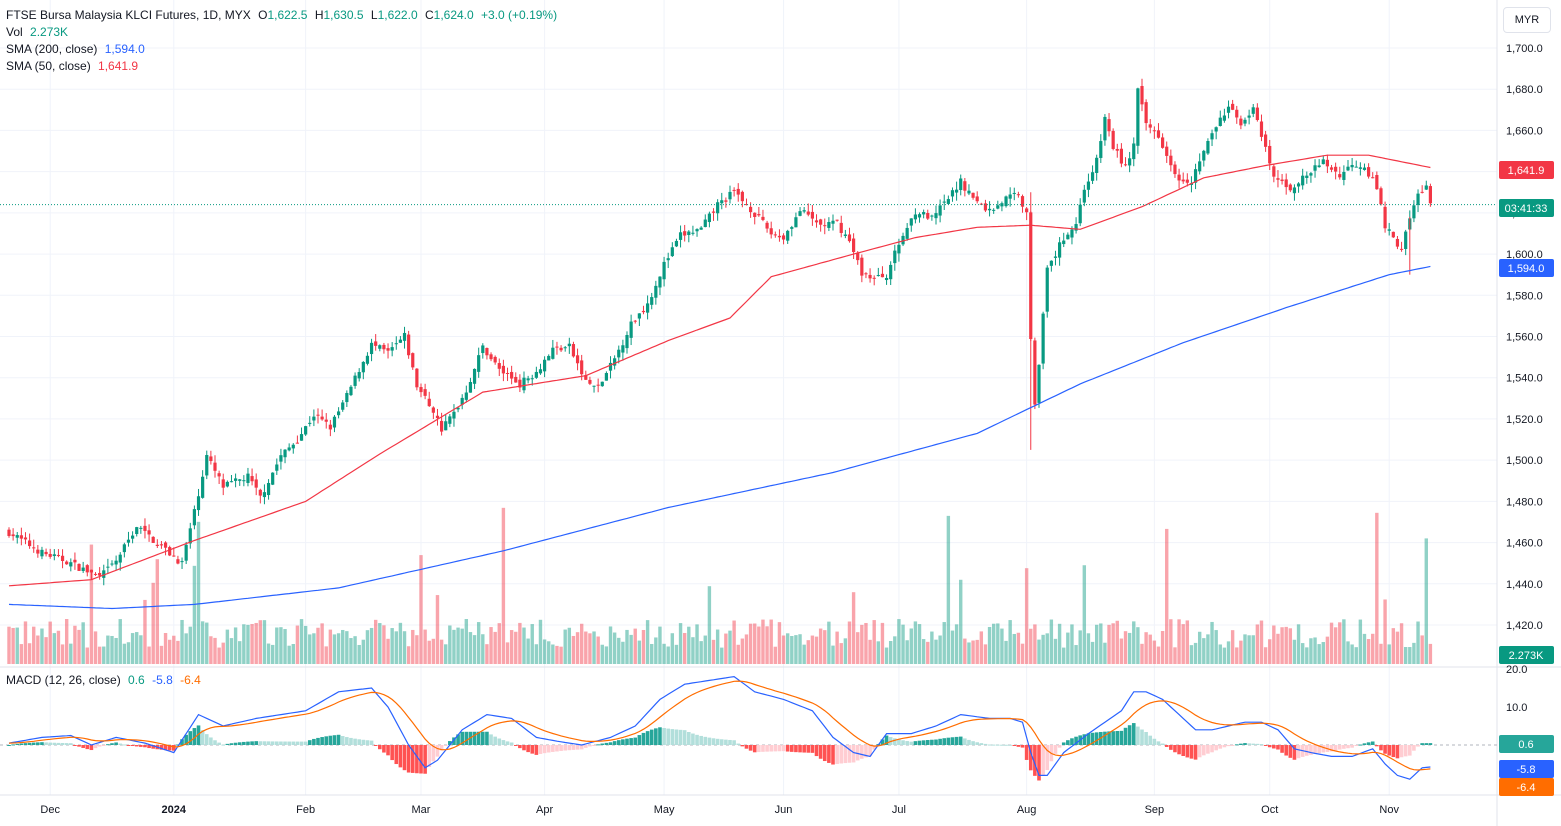 The width and height of the screenshot is (1561, 826). I want to click on currency-button: MYR, so click(1527, 20).